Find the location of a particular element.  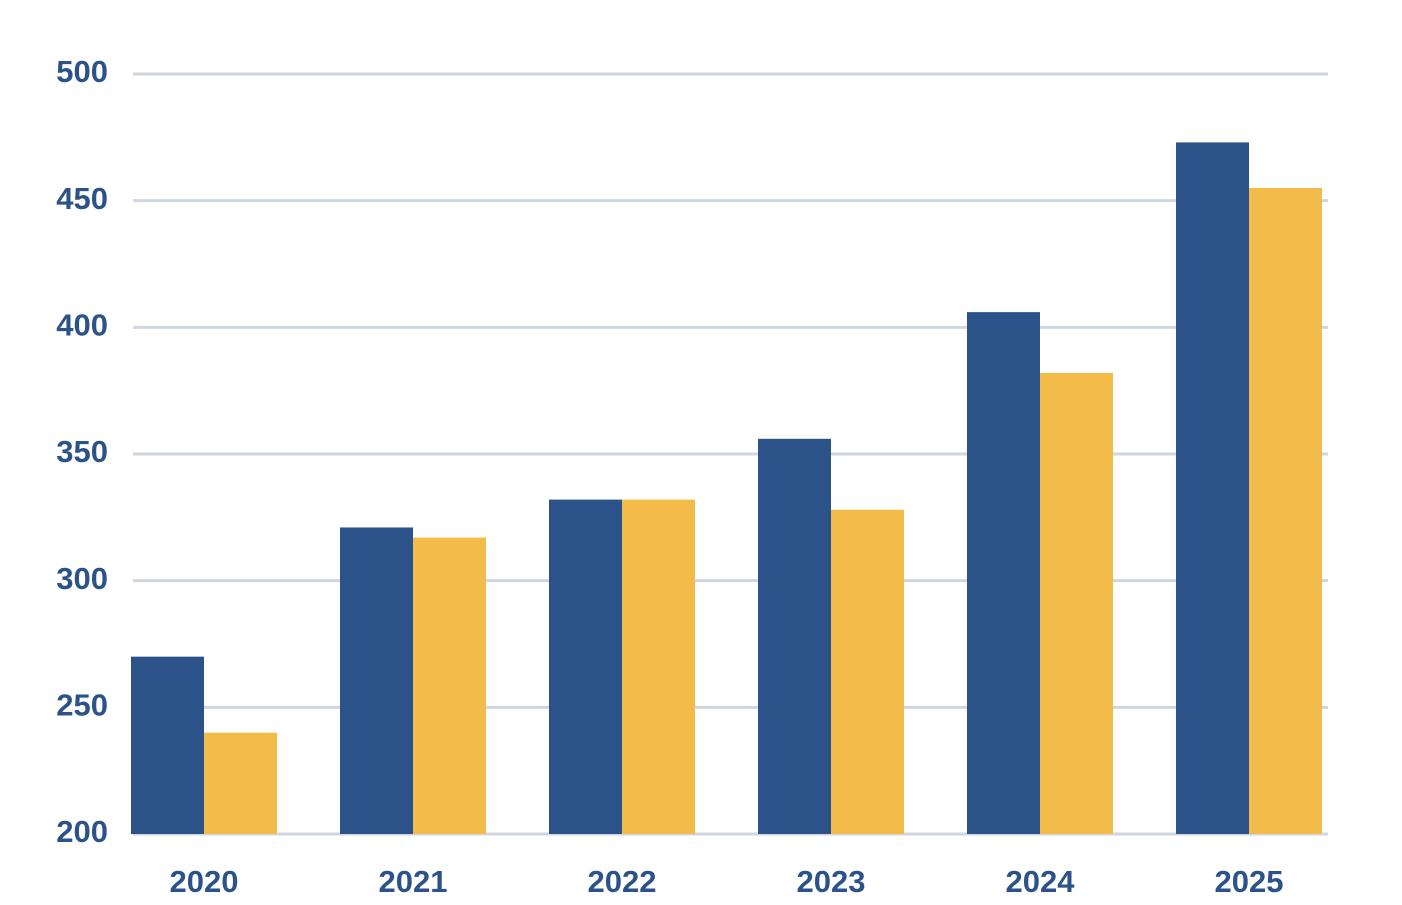

y-tick-label: 500 is located at coordinates (82, 71).